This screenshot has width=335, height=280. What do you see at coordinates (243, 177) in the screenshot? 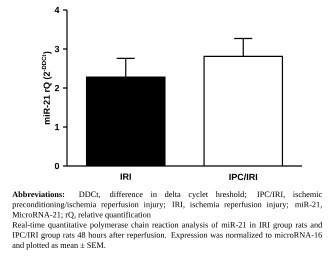
I see `x-tick-label: IPC/IRI` at bounding box center [243, 177].